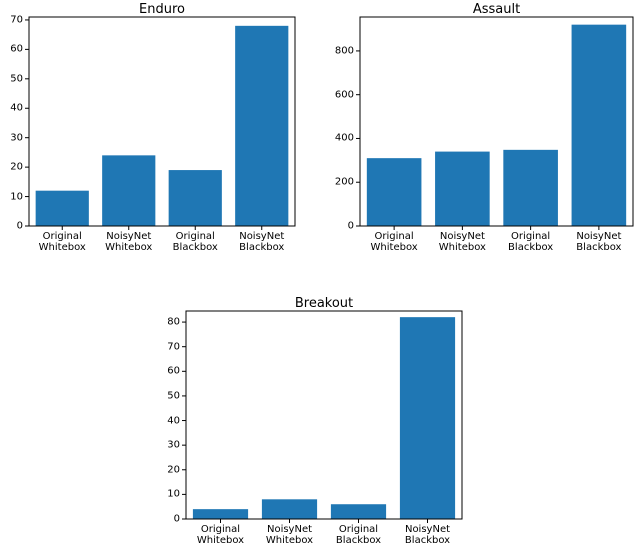 This screenshot has width=640, height=544. I want to click on y-tick-label: 800, so click(344, 51).